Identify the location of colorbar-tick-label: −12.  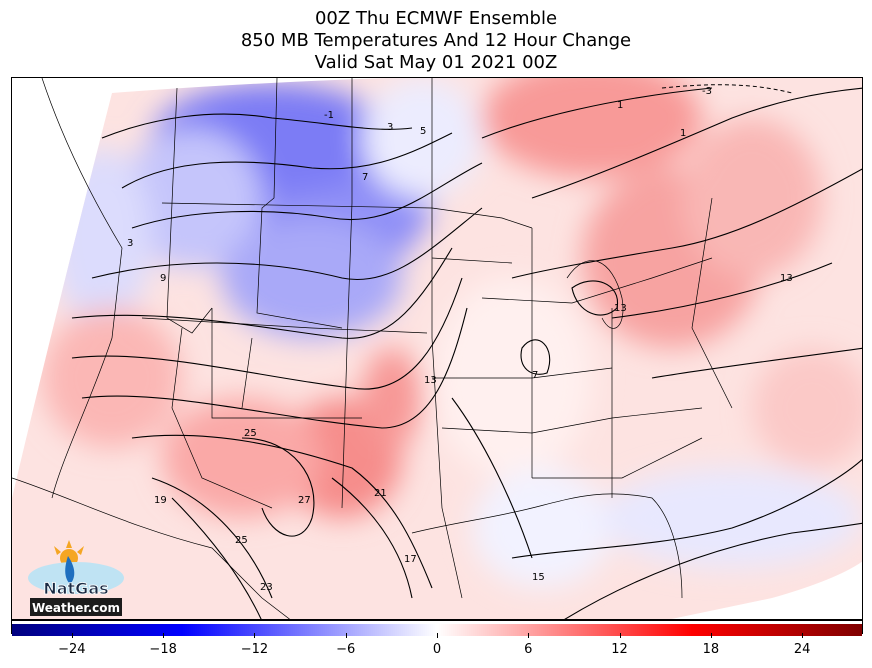
(254, 649).